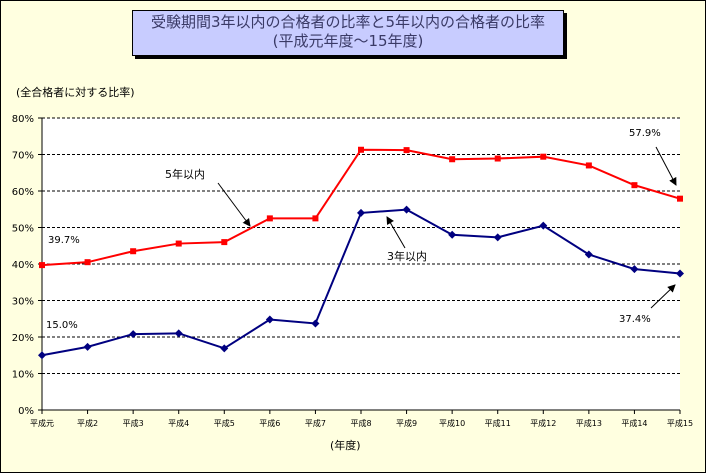 This screenshot has height=473, width=706. What do you see at coordinates (23, 375) in the screenshot?
I see `y-tick-label: 10%` at bounding box center [23, 375].